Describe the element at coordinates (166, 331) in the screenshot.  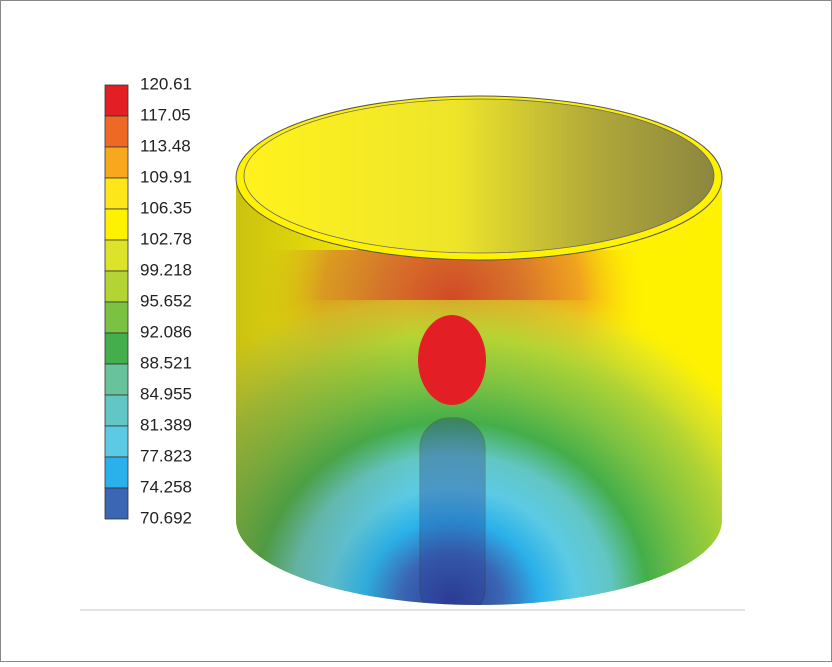
I see `legend-label: 92.086` at that location.